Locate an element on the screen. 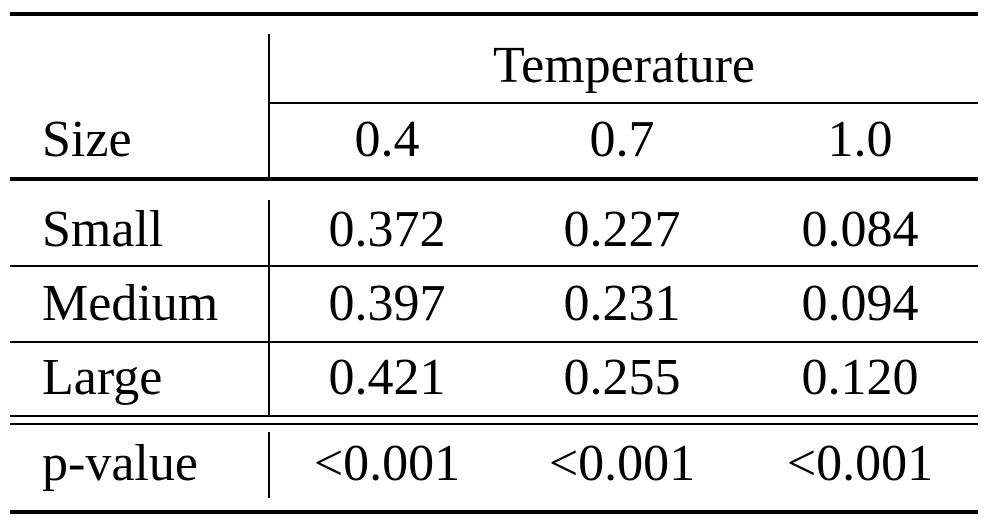 The height and width of the screenshot is (526, 990). table-cell: 0.084 is located at coordinates (860, 229).